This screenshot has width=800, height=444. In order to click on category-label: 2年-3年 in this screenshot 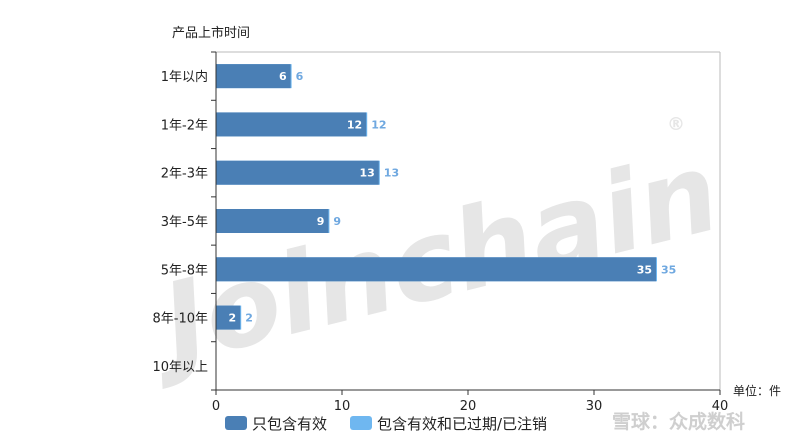, I will do `click(184, 174)`.